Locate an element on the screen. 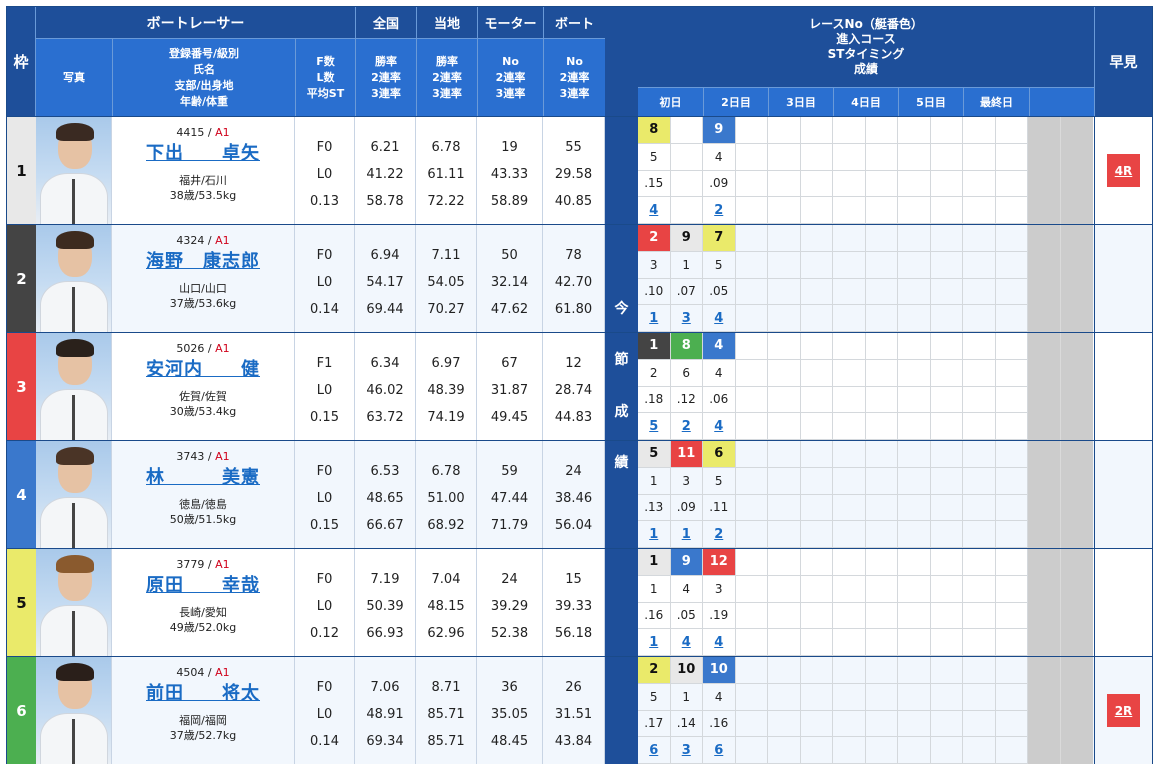  st-timing: .16 is located at coordinates (654, 616).